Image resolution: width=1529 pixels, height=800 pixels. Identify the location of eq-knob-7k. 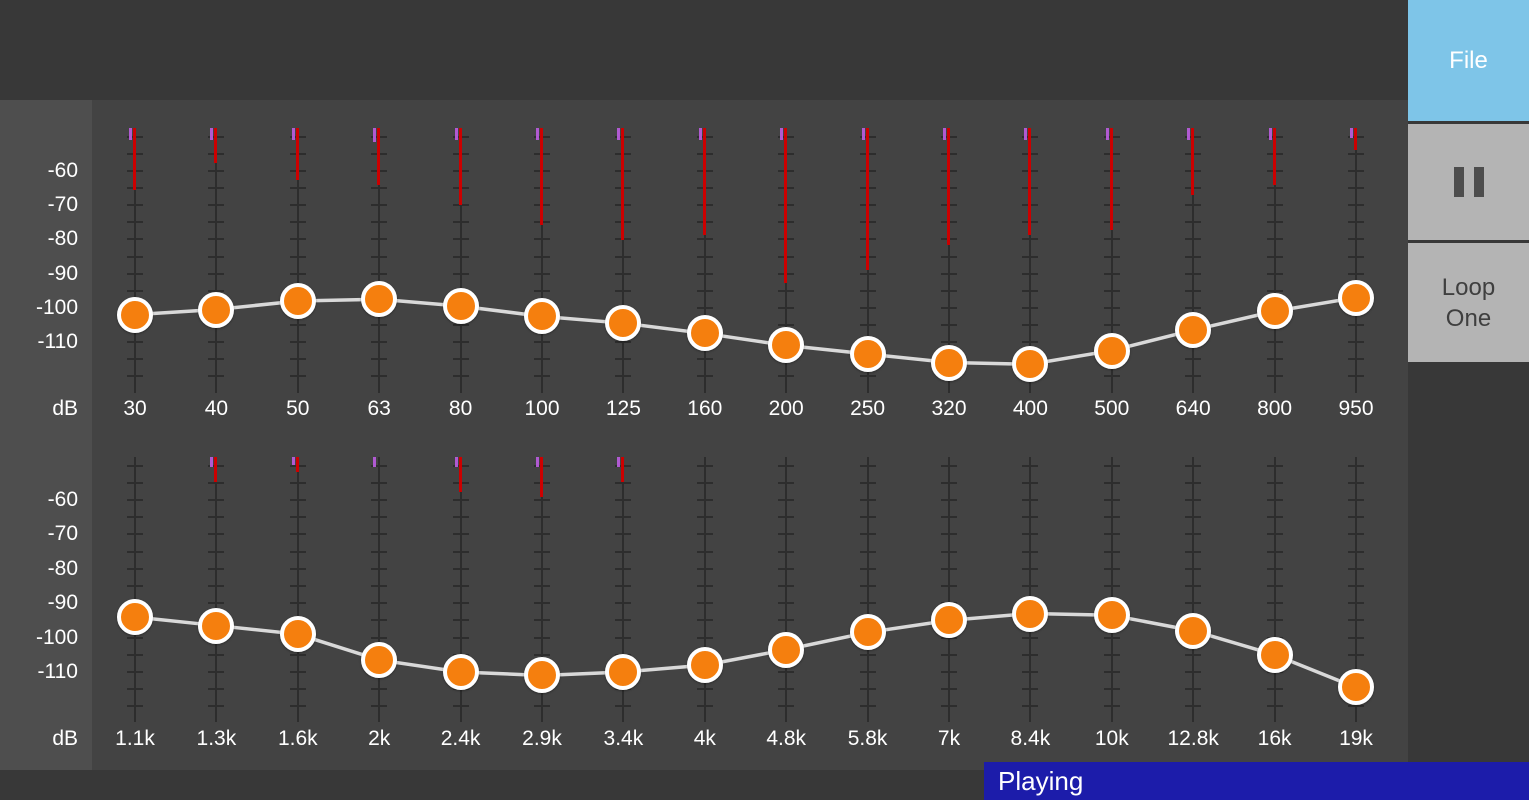
(949, 620).